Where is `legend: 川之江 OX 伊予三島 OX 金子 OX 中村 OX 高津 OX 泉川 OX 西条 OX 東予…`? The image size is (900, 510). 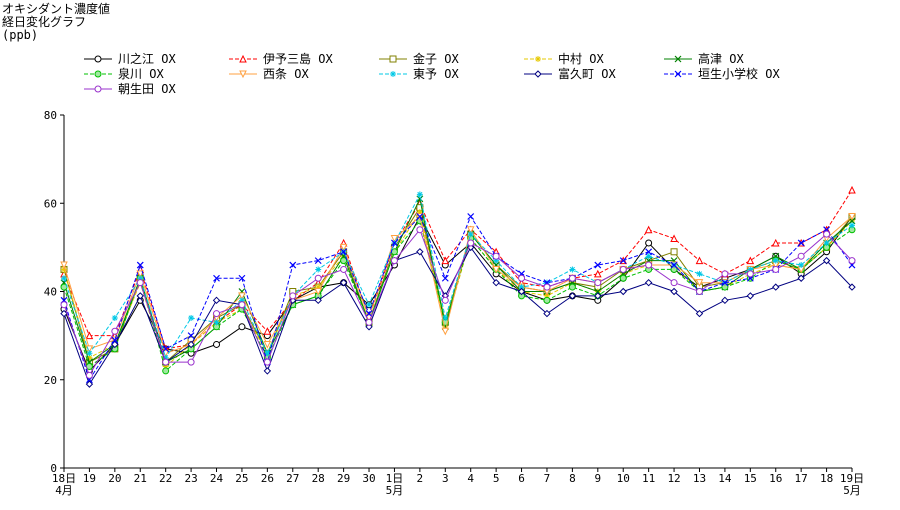 legend: 川之江 OX 伊予三島 OX 金子 OX 中村 OX 高津 OX 泉川 OX 西条 OX 東予… is located at coordinates (432, 73).